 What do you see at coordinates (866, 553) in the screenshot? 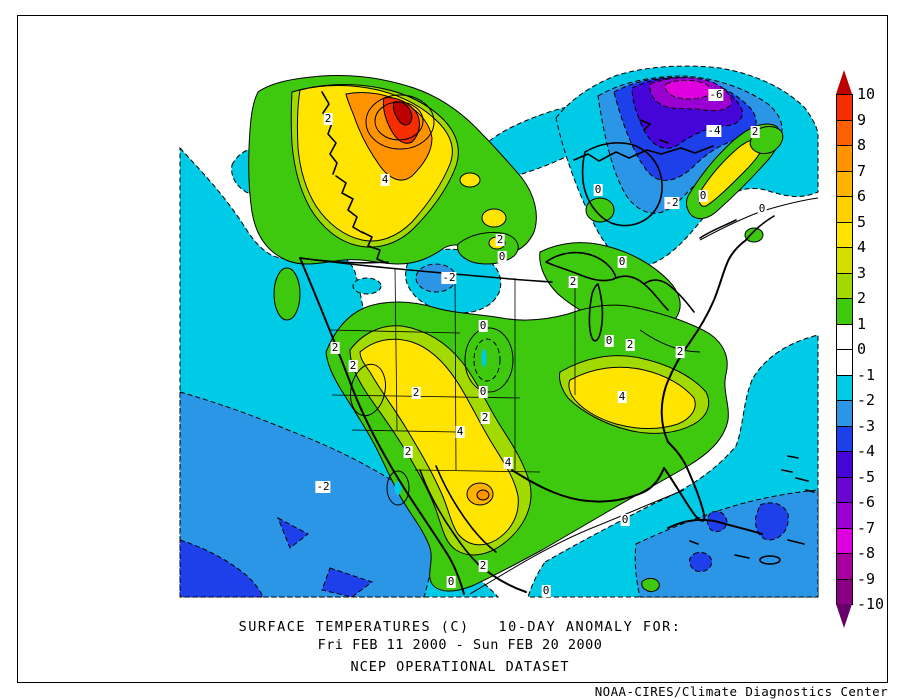
I see `colorbar-tick-label: -8` at bounding box center [866, 553].